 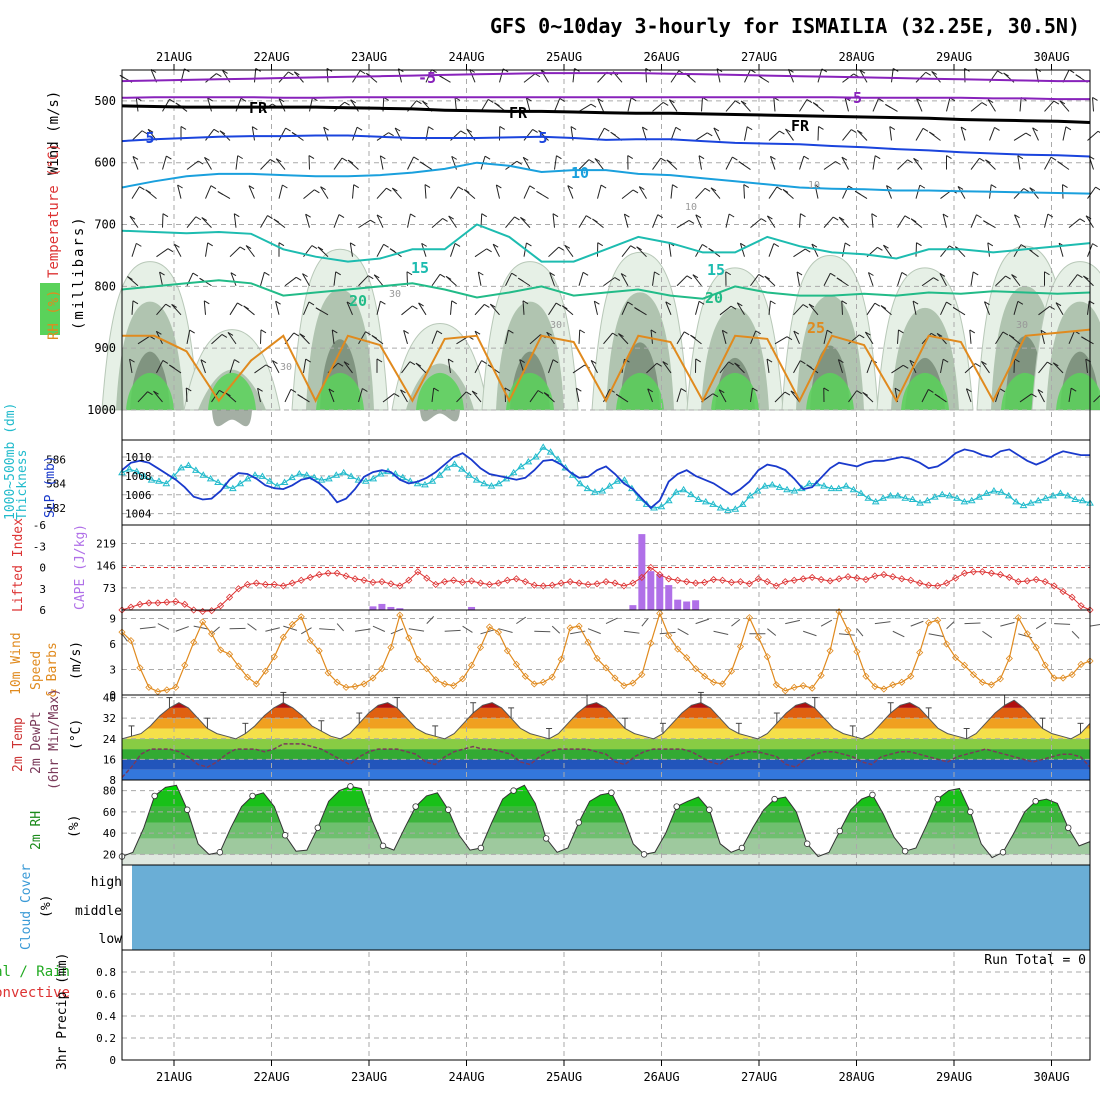 What do you see at coordinates (36, 670) in the screenshot?
I see `wind-ylabel-2: Speed` at bounding box center [36, 670].